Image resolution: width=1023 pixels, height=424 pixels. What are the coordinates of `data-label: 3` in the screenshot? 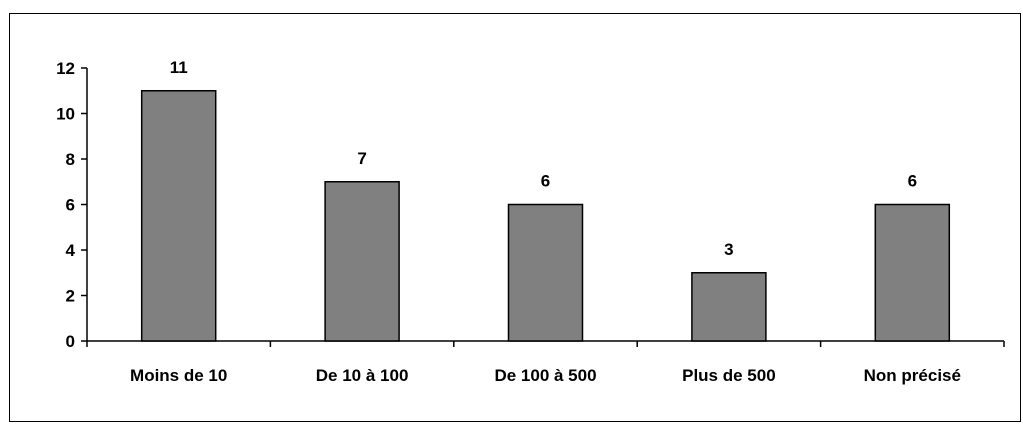 It's located at (728, 249).